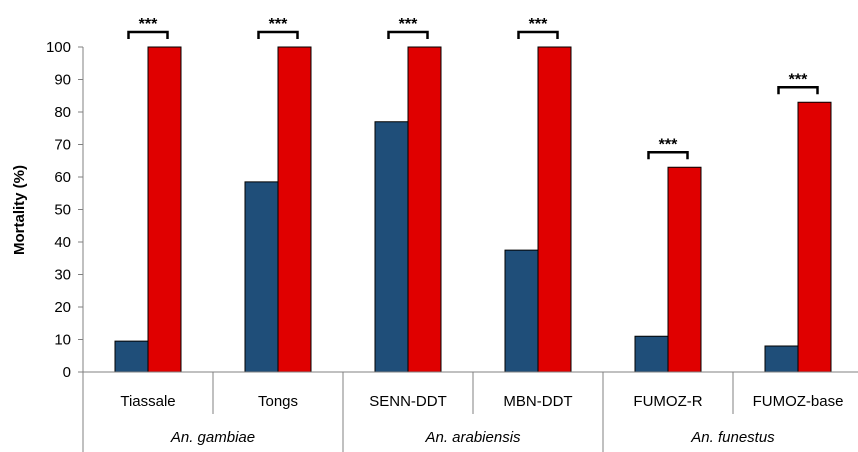 The width and height of the screenshot is (858, 452). Describe the element at coordinates (62, 112) in the screenshot. I see `y-tick-label: 80` at that location.